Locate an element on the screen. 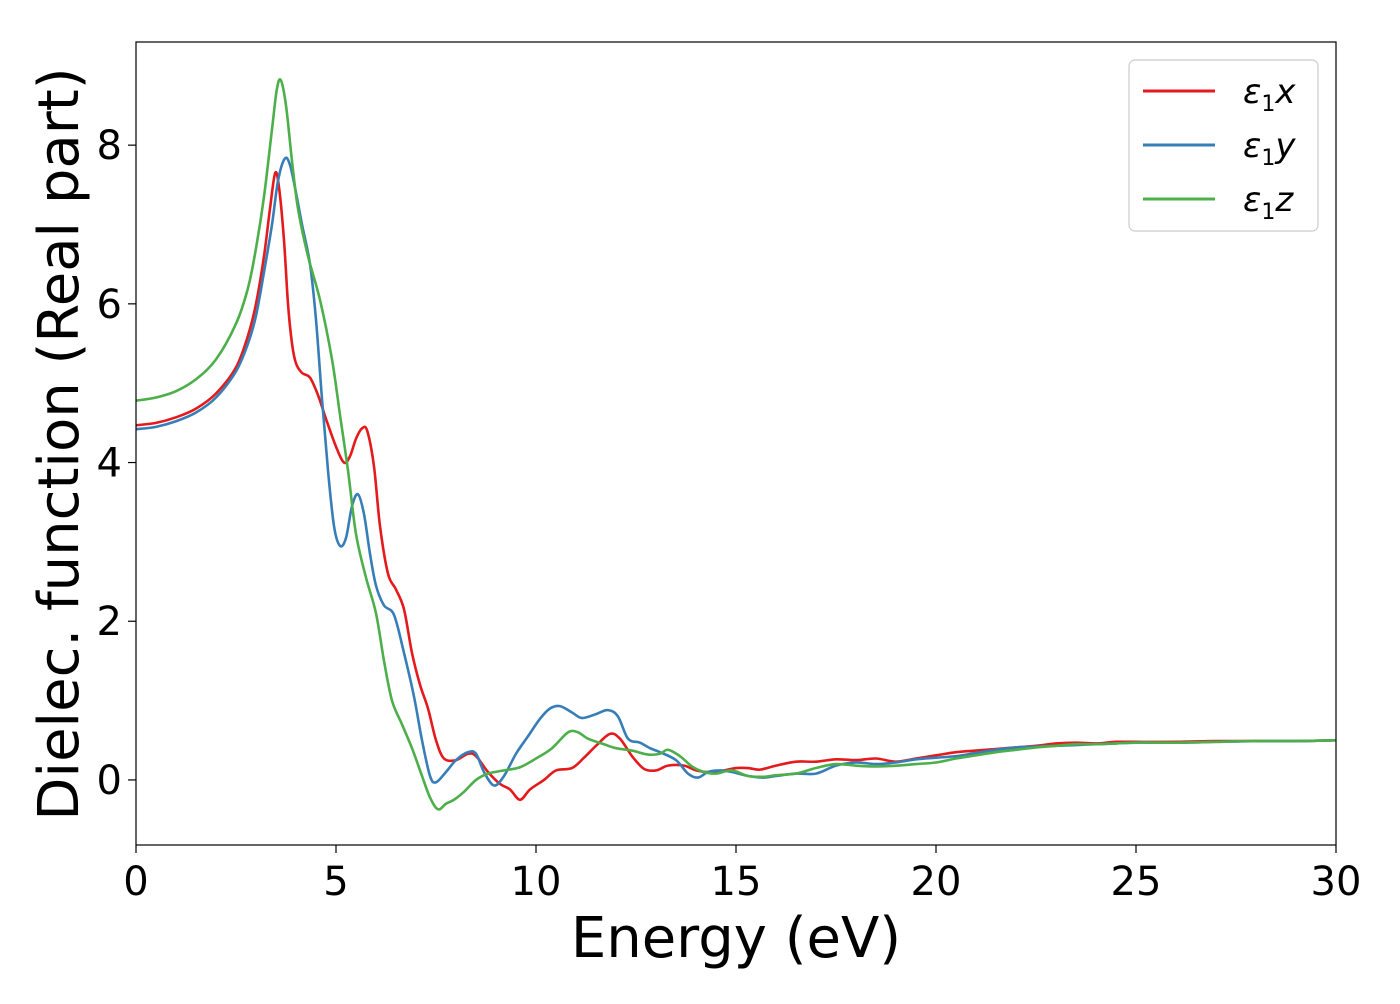  x-axis-title: Energy (eV) is located at coordinates (736, 938).